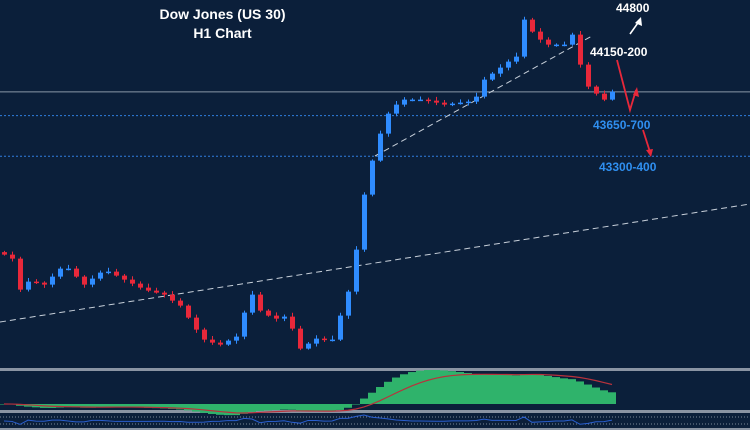 The image size is (750, 430). I want to click on chart-title: Dow Jones (US 30), so click(222, 14).